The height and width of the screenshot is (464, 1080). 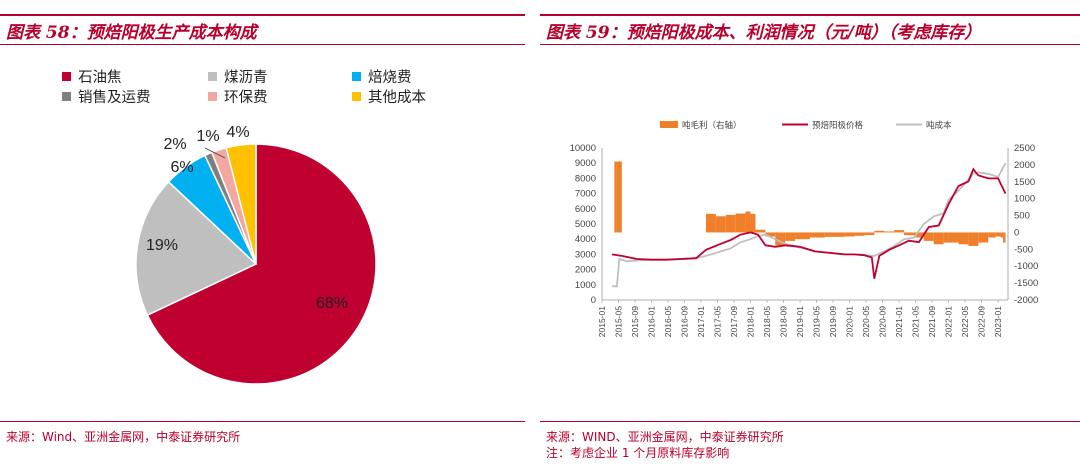 I want to click on x-tick-label: 2023-01, so click(x=998, y=321).